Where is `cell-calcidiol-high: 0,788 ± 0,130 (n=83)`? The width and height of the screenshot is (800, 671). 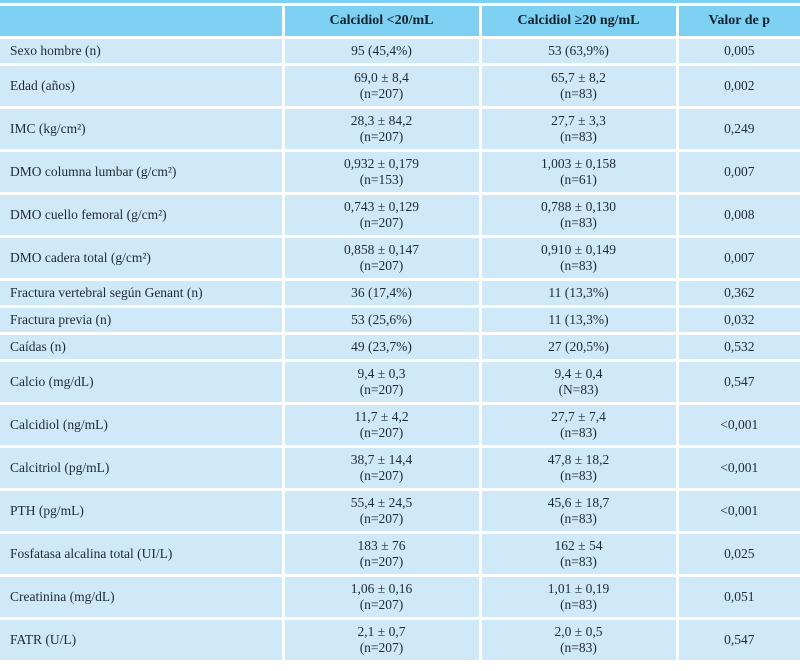 cell-calcidiol-high: 0,788 ± 0,130 (n=83) is located at coordinates (578, 215).